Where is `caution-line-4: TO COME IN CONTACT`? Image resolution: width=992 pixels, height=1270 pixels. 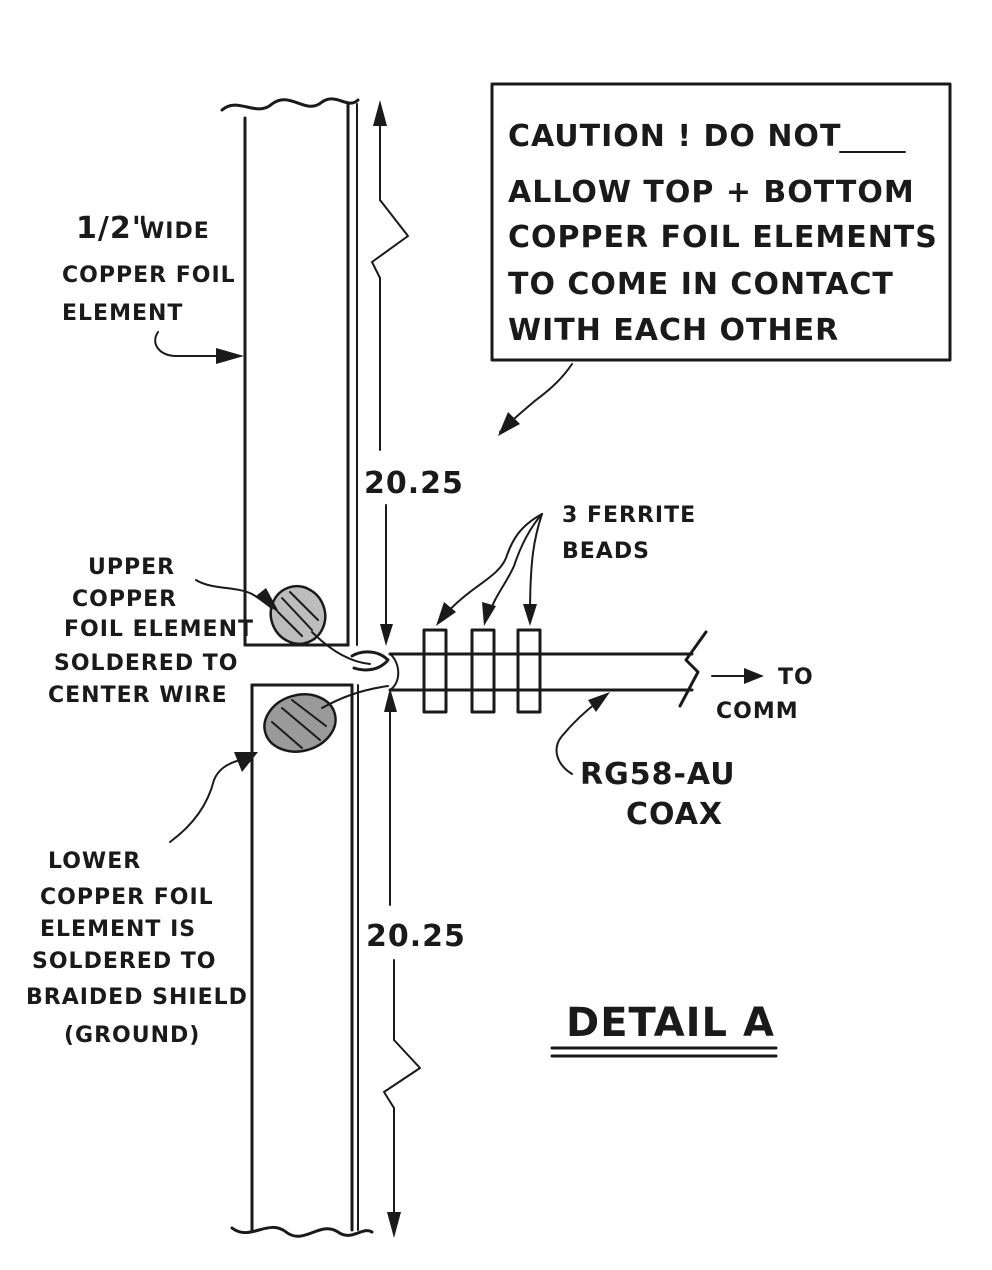 caution-line-4: TO COME IN CONTACT is located at coordinates (701, 284).